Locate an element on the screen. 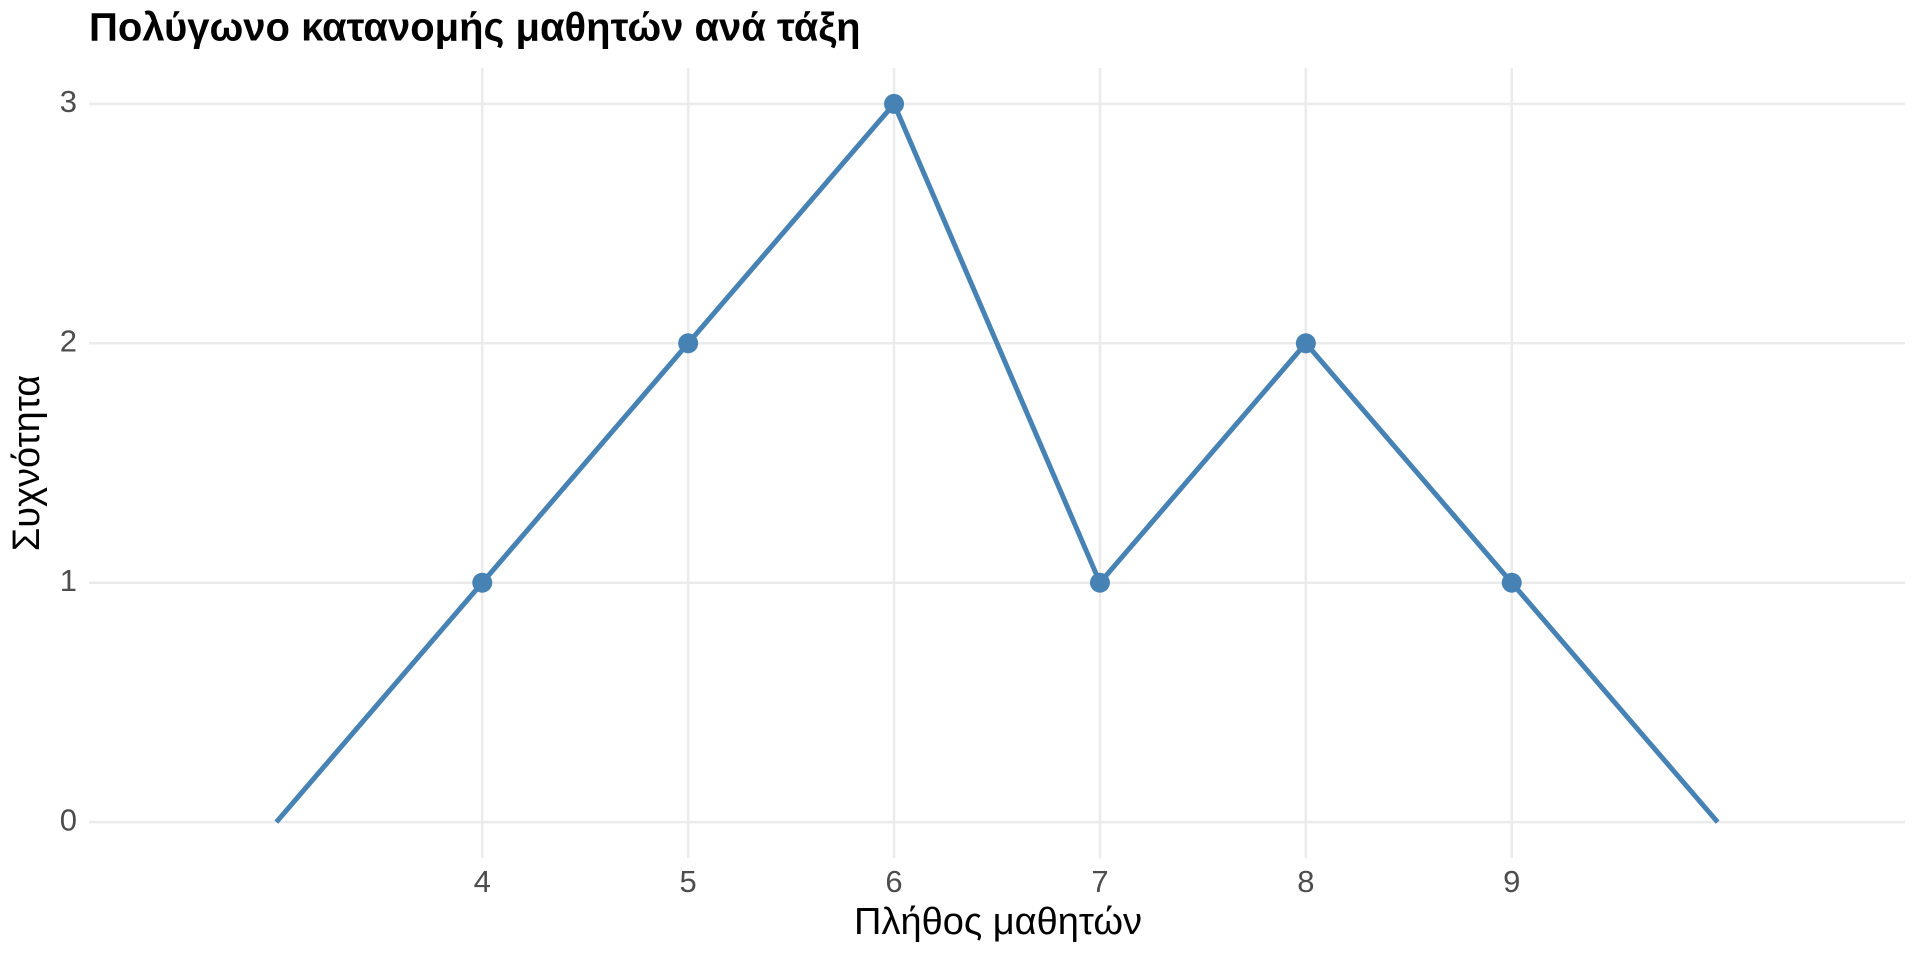  x-tick-label: 5 is located at coordinates (688, 881).